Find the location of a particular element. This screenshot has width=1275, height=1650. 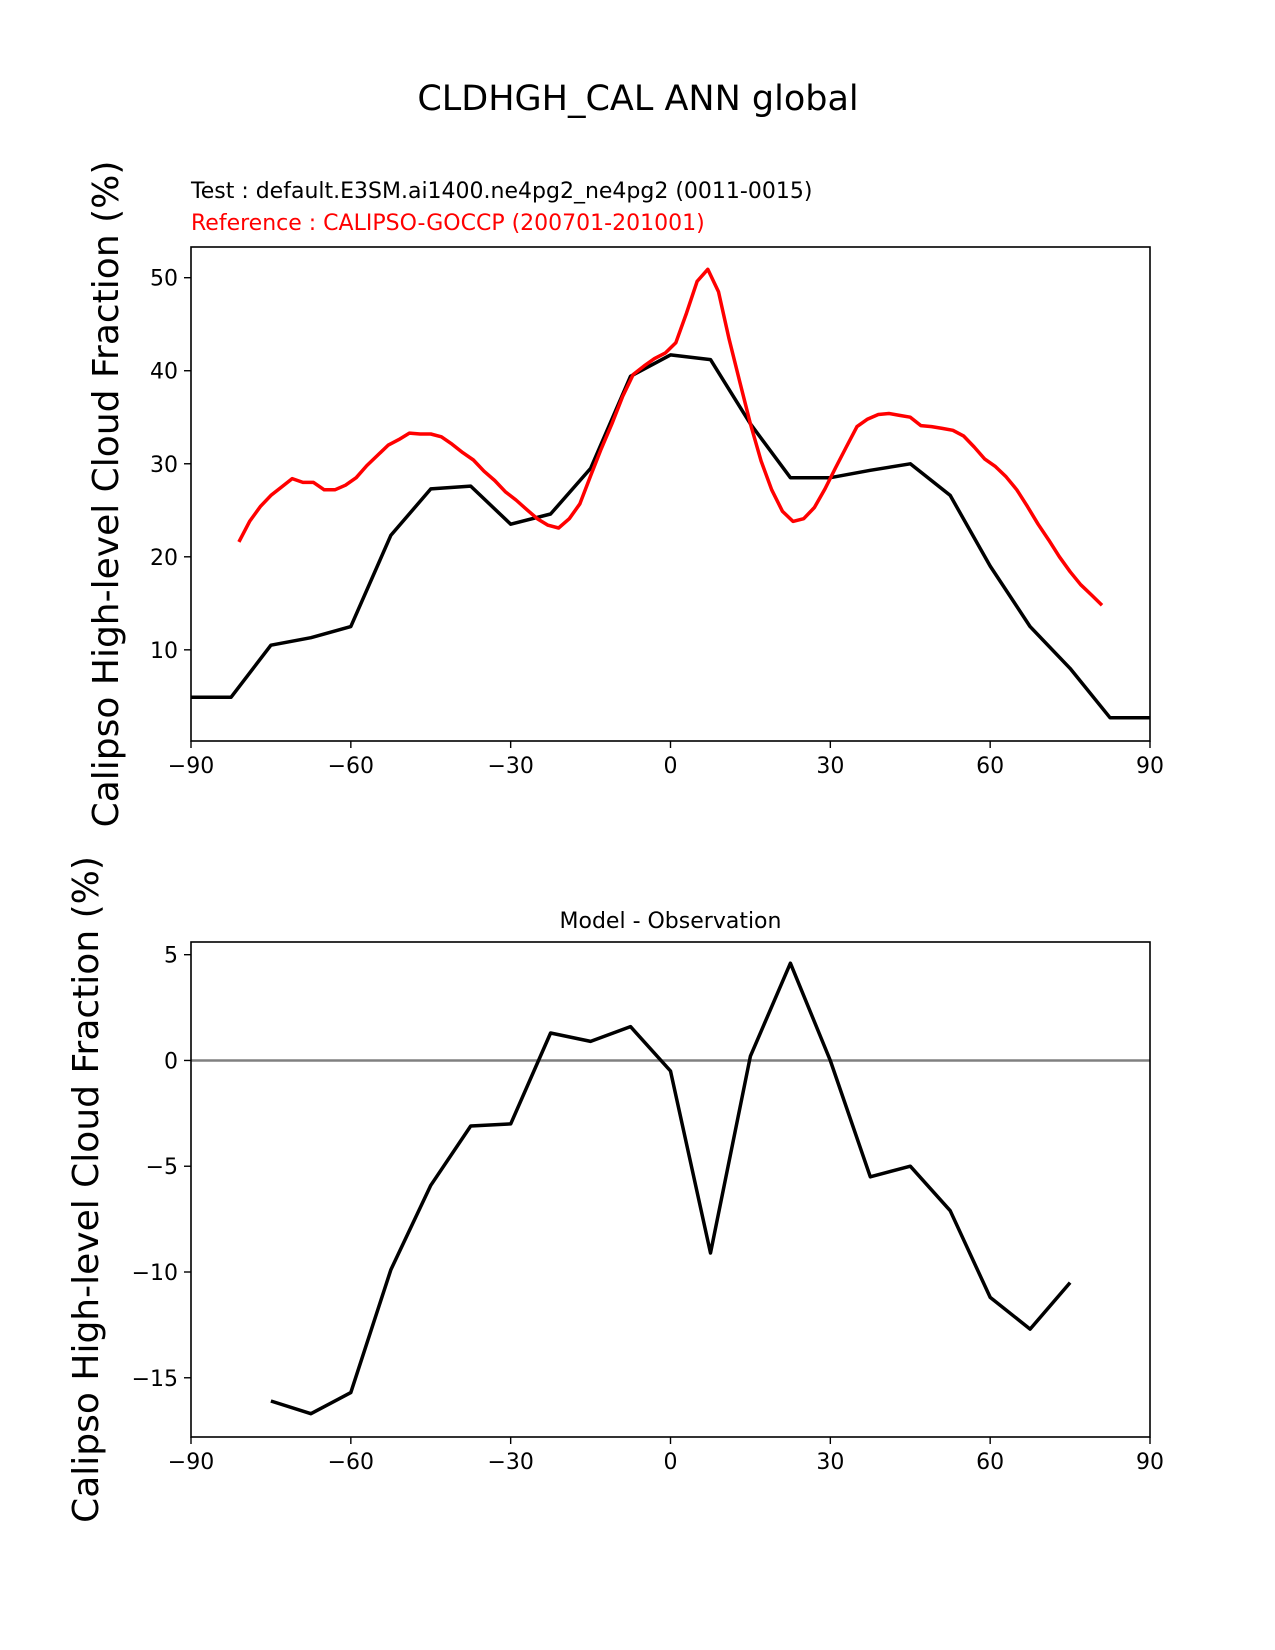

y-tick-label: 5 is located at coordinates (171, 956).